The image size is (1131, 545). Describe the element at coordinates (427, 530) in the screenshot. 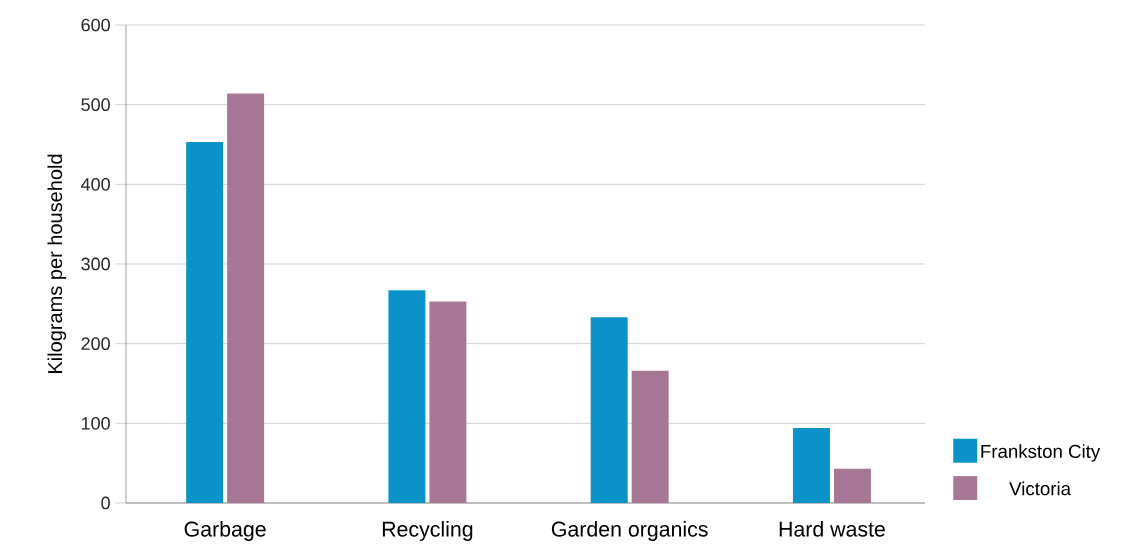

I see `x-tick-label: Recycling` at that location.